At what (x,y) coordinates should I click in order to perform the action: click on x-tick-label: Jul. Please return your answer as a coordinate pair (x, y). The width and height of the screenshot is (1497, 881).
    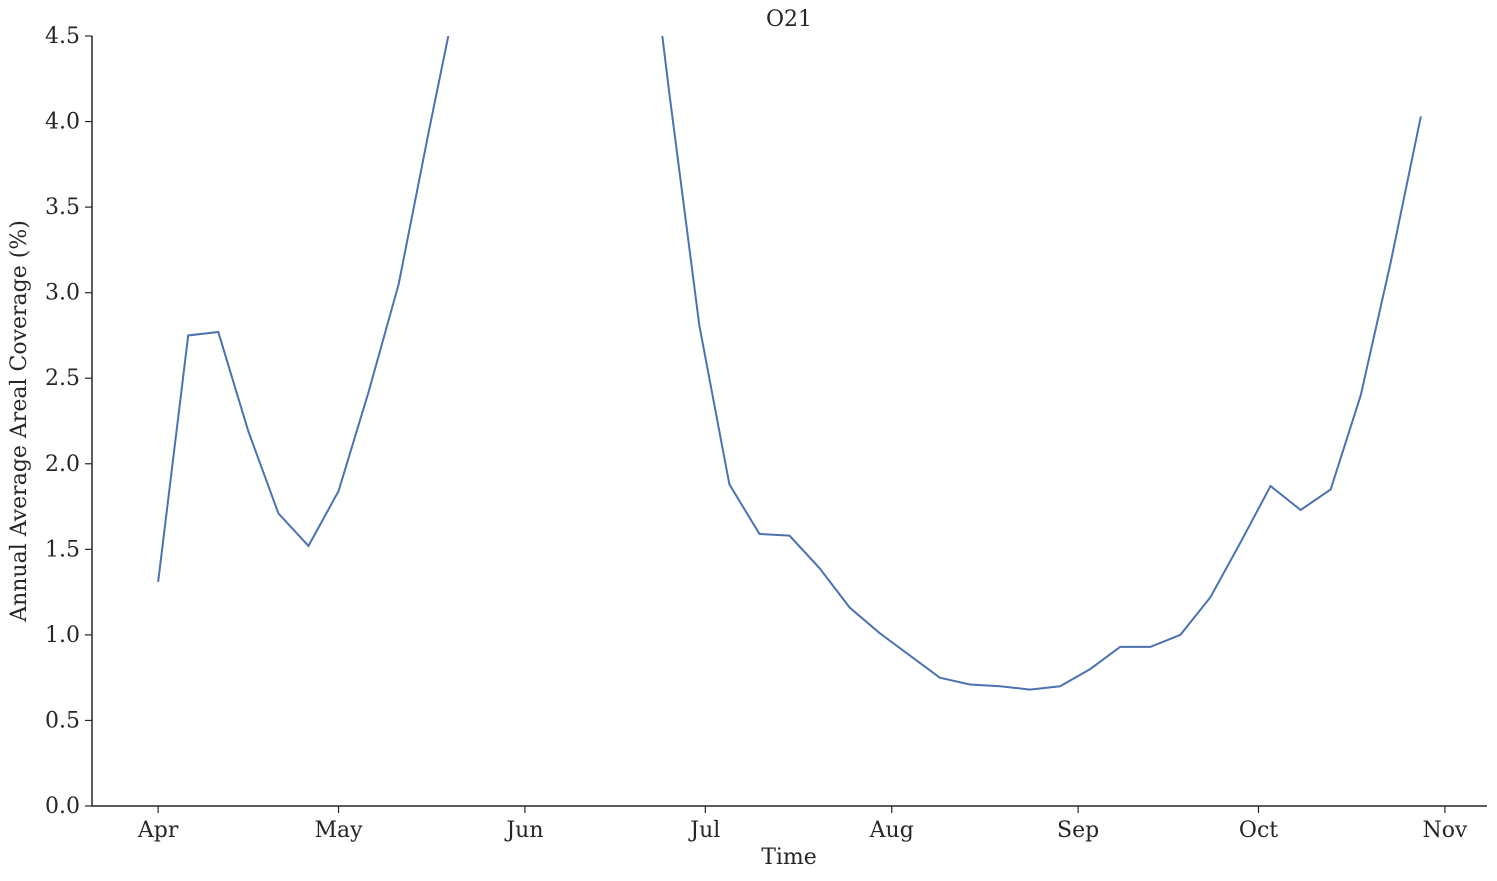
    Looking at the image, I should click on (704, 830).